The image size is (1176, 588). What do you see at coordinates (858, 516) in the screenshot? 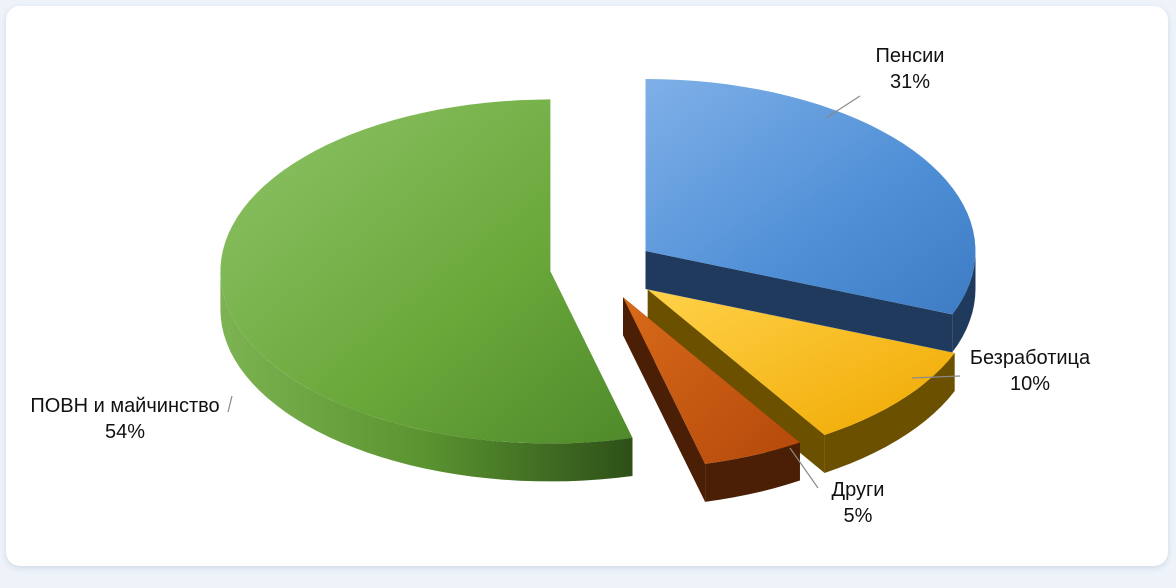
I see `slice-value-label: 5%` at bounding box center [858, 516].